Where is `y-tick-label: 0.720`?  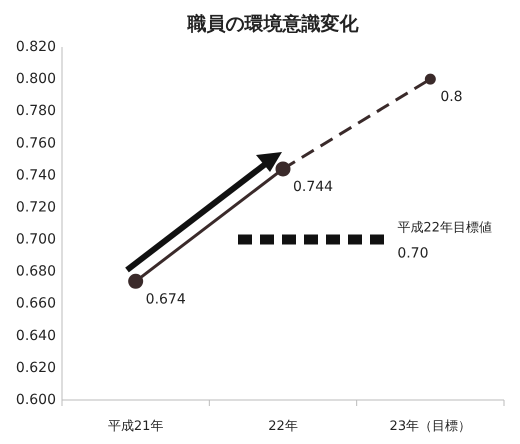
y-tick-label: 0.720 is located at coordinates (36, 207).